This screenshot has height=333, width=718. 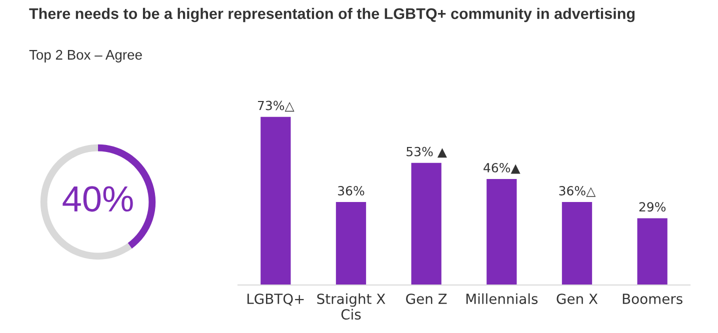 I want to click on x-tick-label: Gen Z, so click(x=426, y=299).